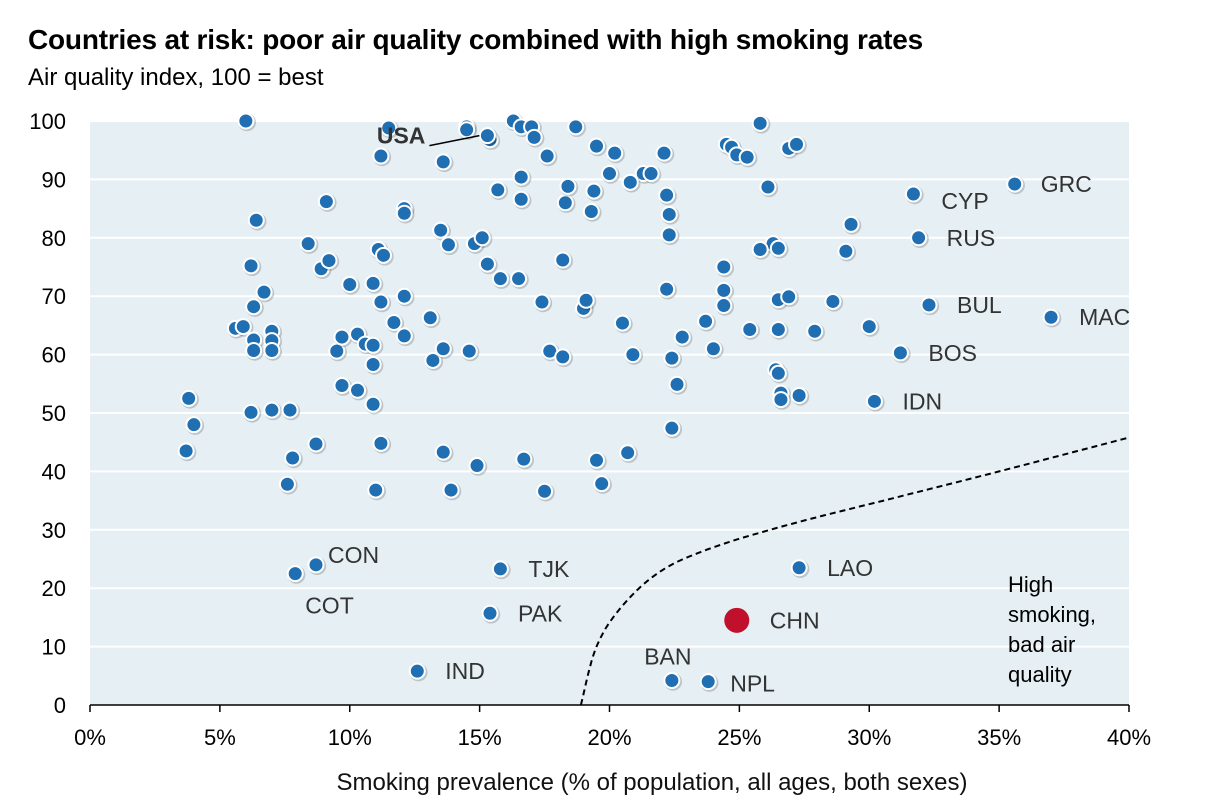 This screenshot has height=812, width=1229. What do you see at coordinates (54, 238) in the screenshot?
I see `y-tick-label: 80` at bounding box center [54, 238].